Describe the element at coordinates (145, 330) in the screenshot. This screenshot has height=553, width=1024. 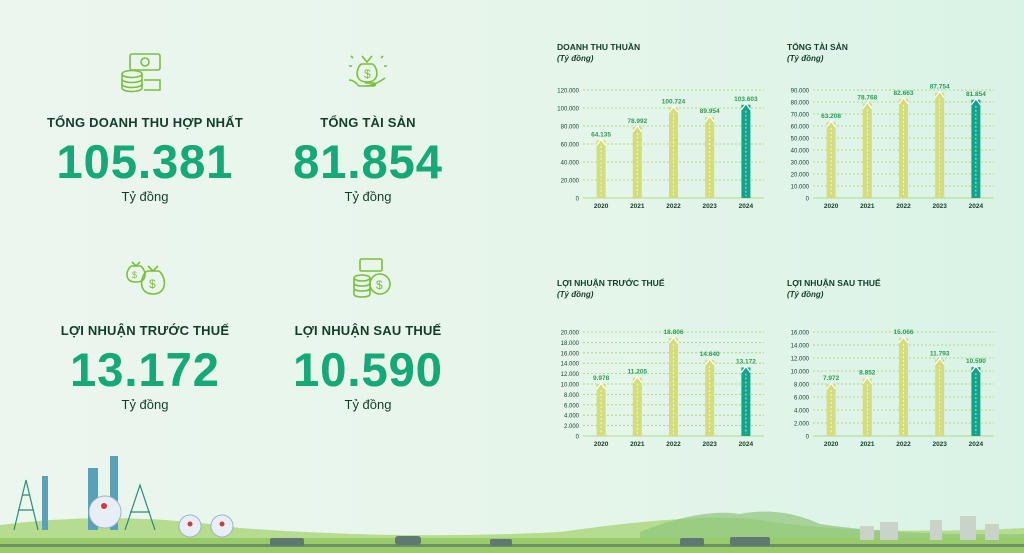
I see `kpi-pbt-title: LỢI NHUẬN TRƯỚC THUẾ` at that location.